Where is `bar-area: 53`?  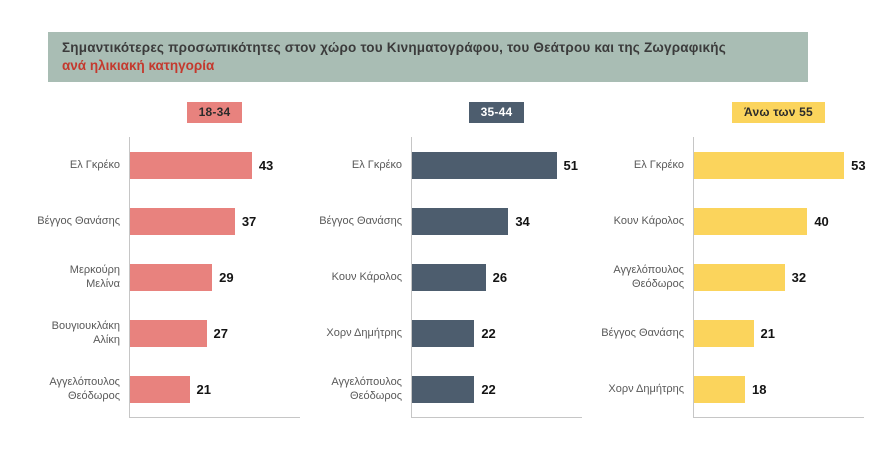 bar-area: 53 is located at coordinates (779, 165).